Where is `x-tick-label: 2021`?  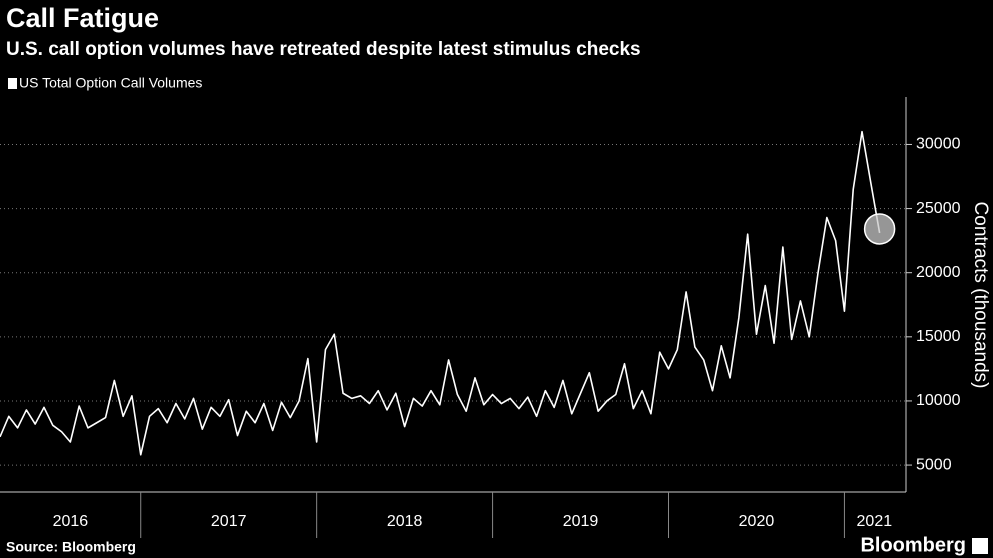 x-tick-label: 2021 is located at coordinates (875, 521).